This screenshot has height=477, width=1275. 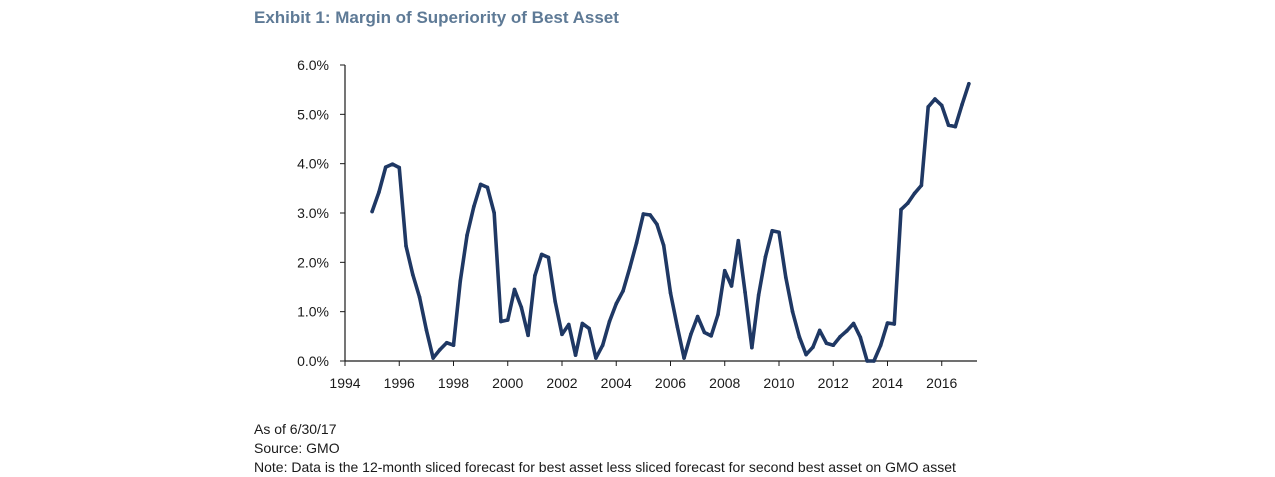 I want to click on as-of-note: As of 6/30/17, so click(x=295, y=429).